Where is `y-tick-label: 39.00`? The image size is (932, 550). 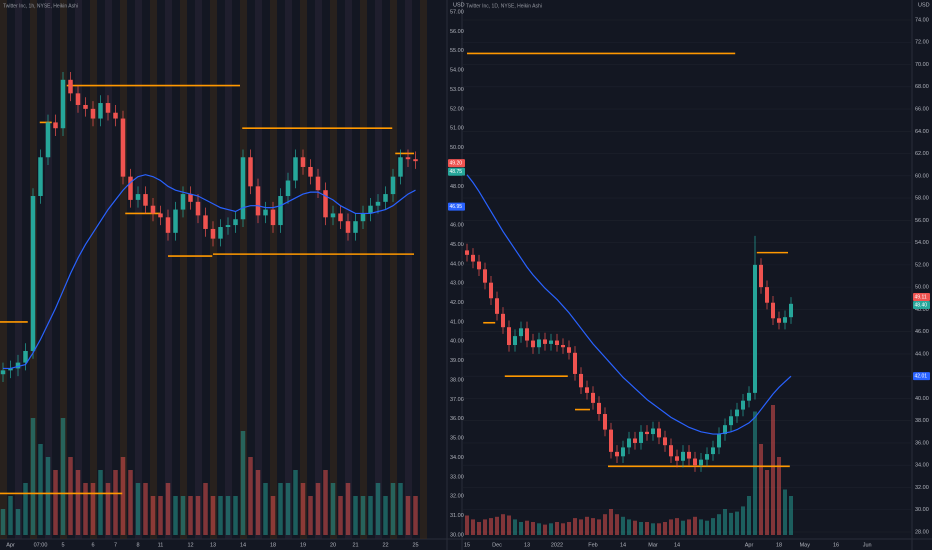 y-tick-label: 39.00 is located at coordinates (457, 361).